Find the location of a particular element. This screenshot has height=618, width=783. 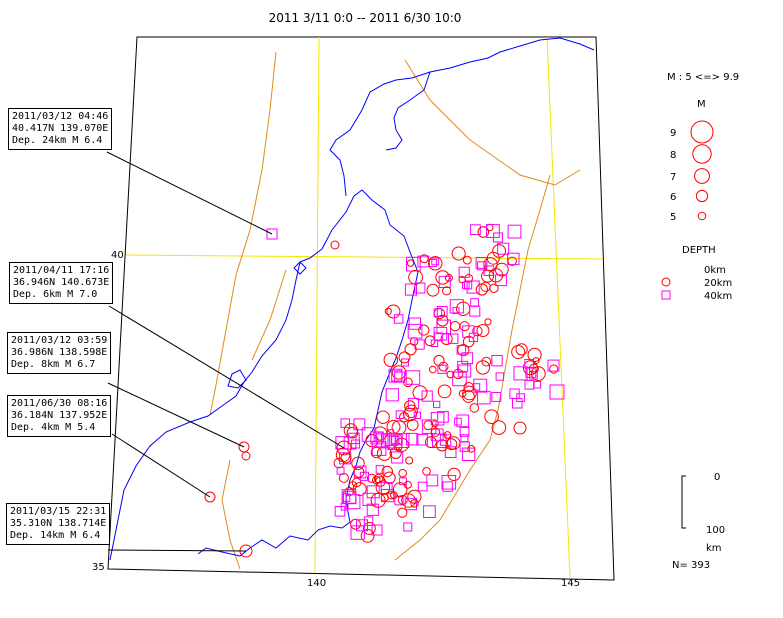

annotation-location: 36.184N 137.952E is located at coordinates (59, 415).